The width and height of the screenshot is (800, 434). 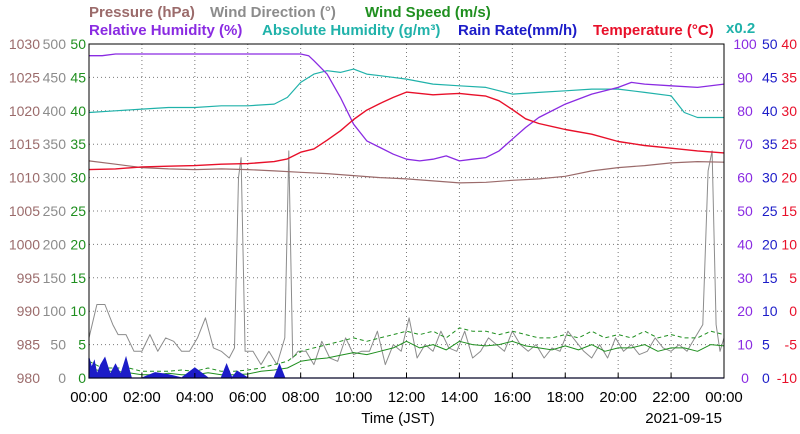 What do you see at coordinates (78, 244) in the screenshot?
I see `y-tick-windspeed: 20` at bounding box center [78, 244].